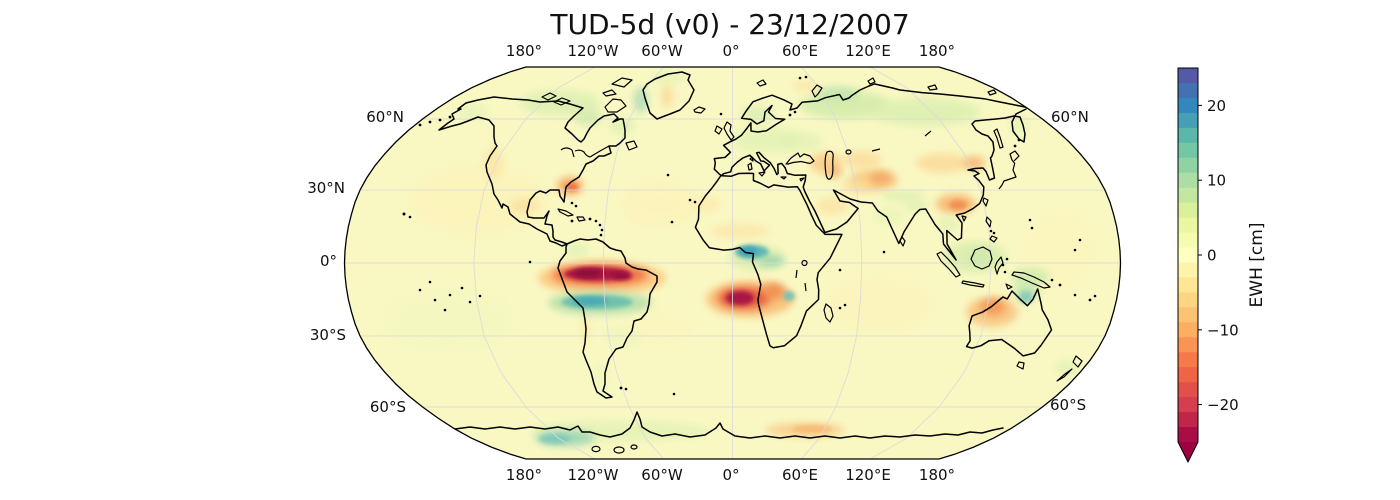 This screenshot has height=500, width=1400. Describe the element at coordinates (999, 265) in the screenshot. I see `coastline-sulawesi` at that location.